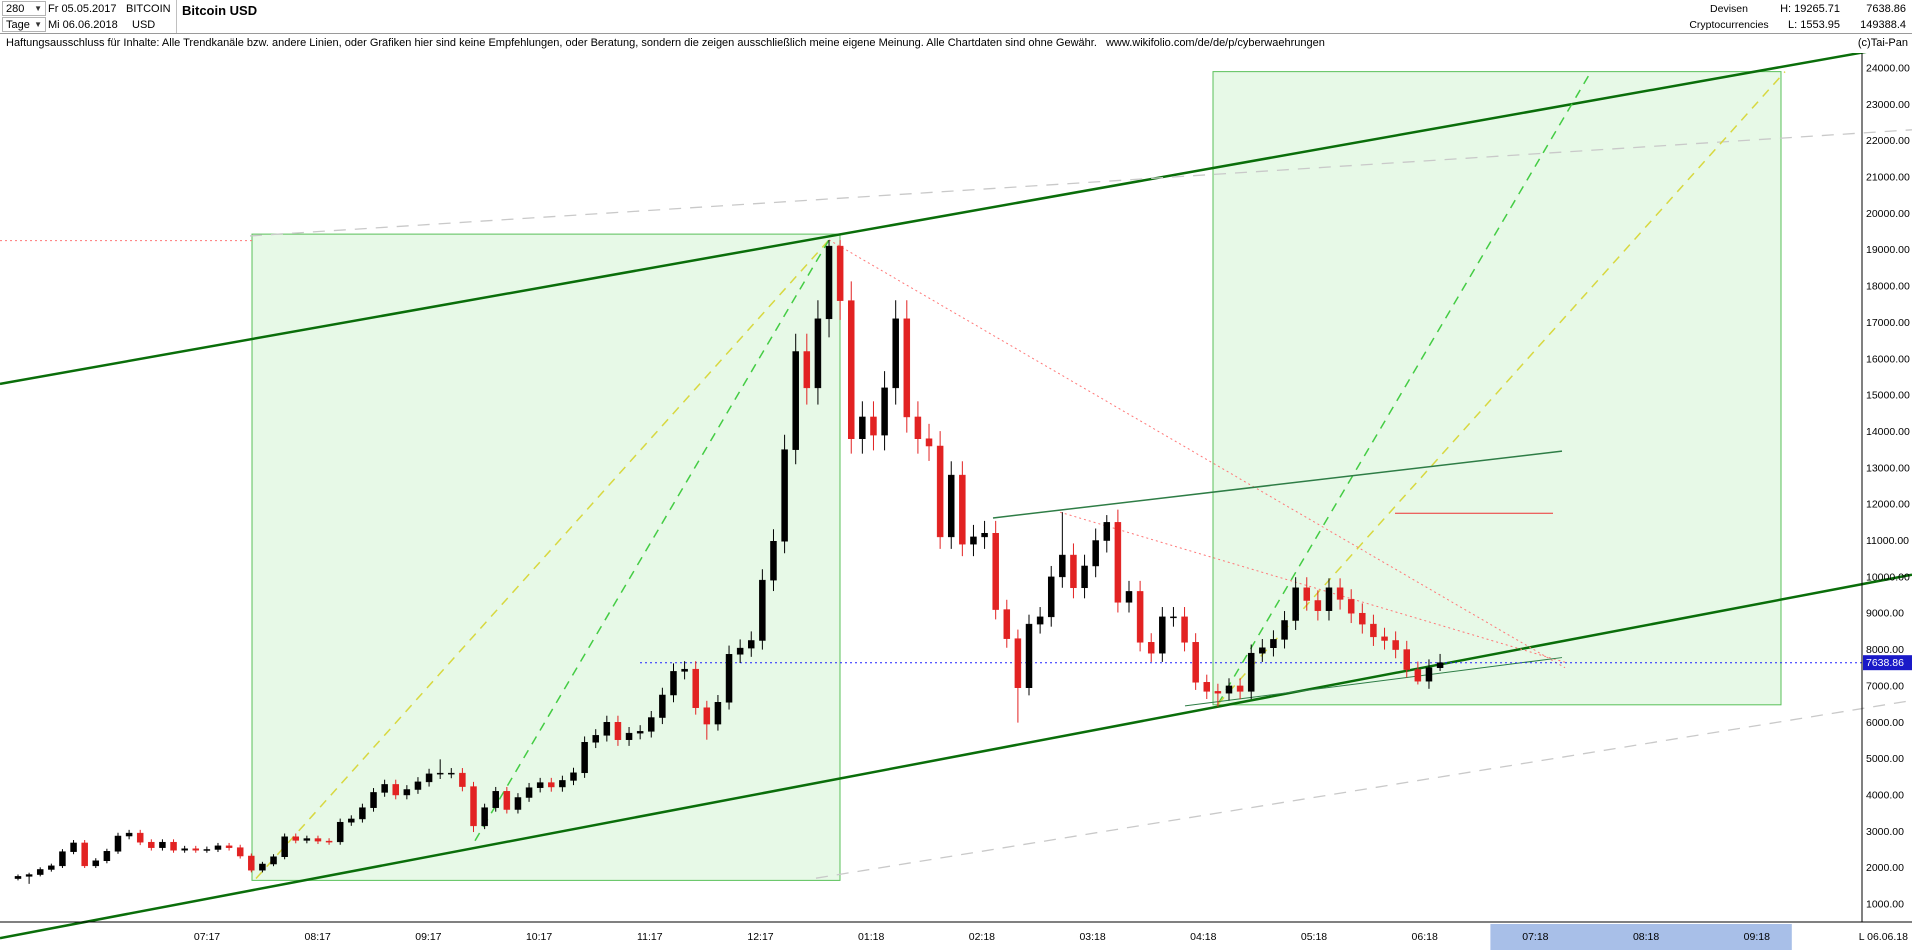  What do you see at coordinates (1888, 468) in the screenshot?
I see `y-axis-label: 13000.00` at bounding box center [1888, 468].